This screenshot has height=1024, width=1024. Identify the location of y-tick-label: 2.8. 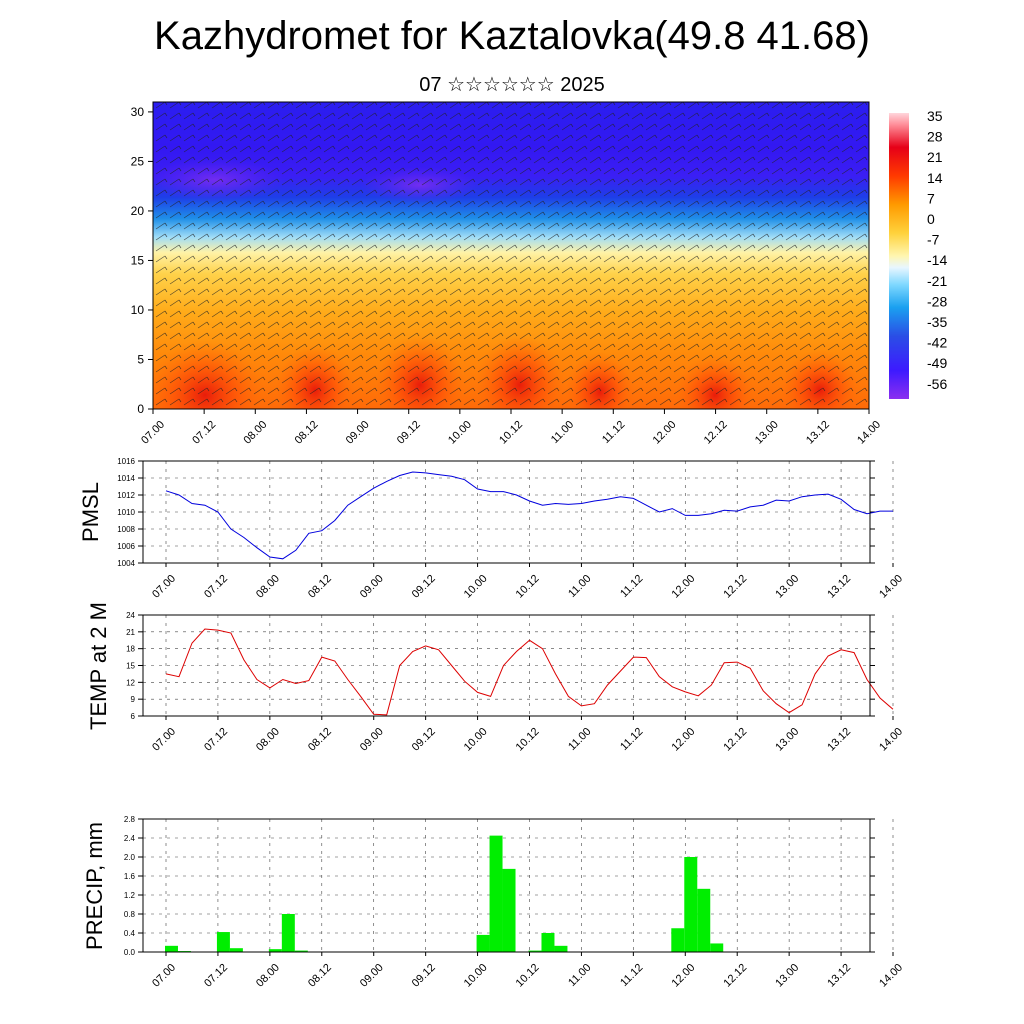
(130, 819).